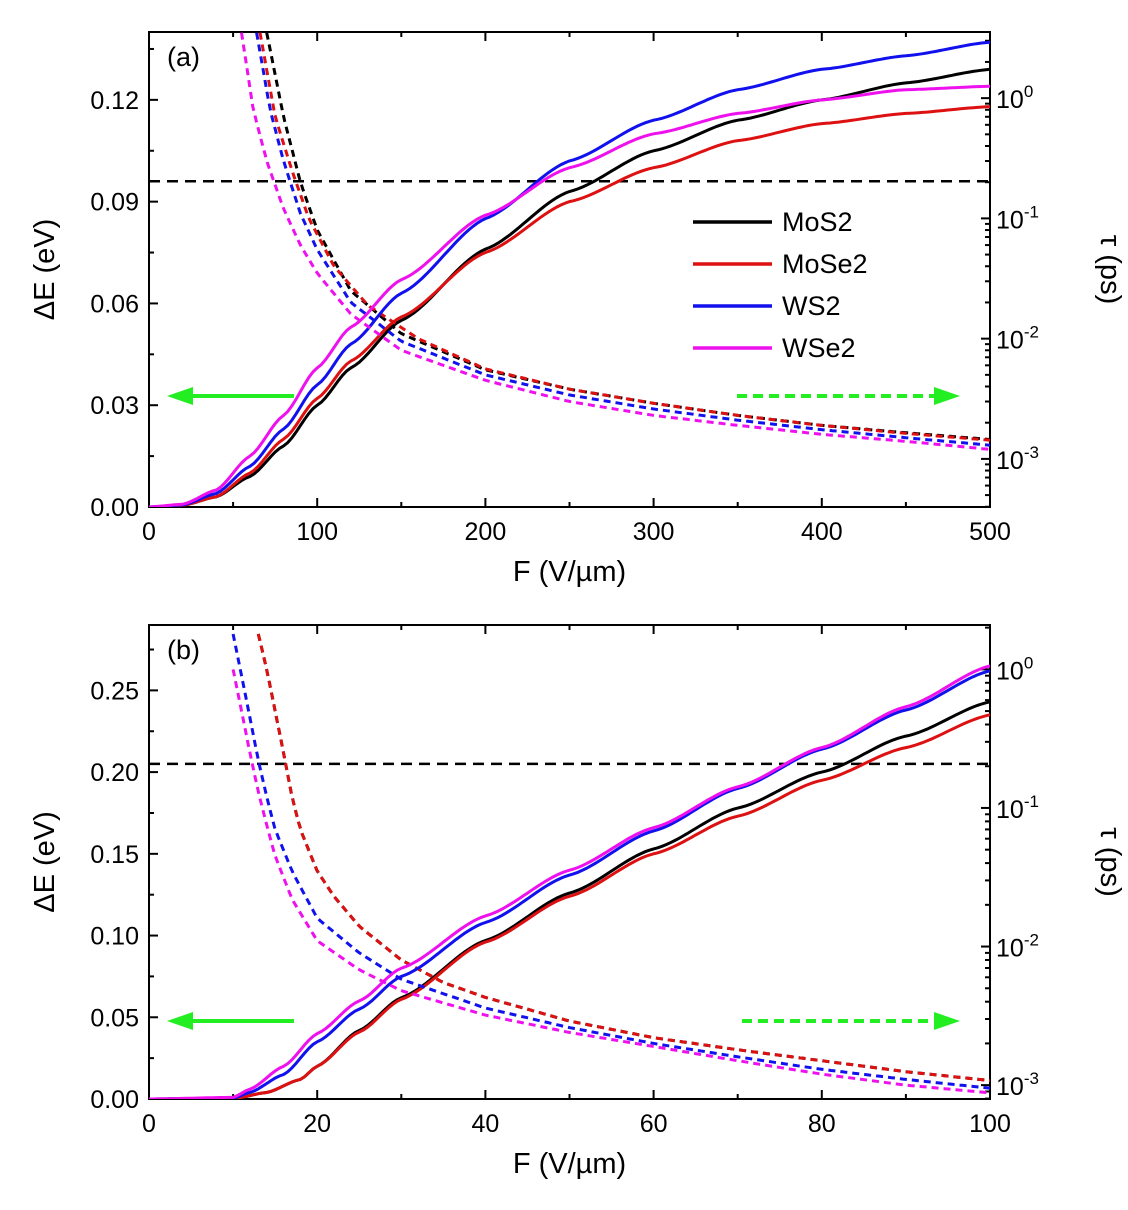 The height and width of the screenshot is (1210, 1128). I want to click on legend-label-MoS2: MoS2, so click(817, 222).